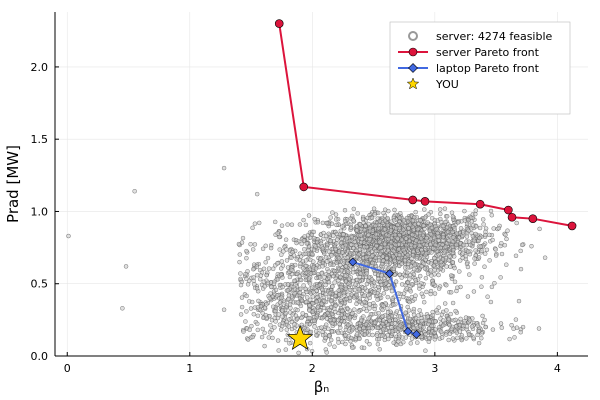 This screenshot has height=400, width=600. I want to click on legend-swatch-server-marker, so click(413, 52).